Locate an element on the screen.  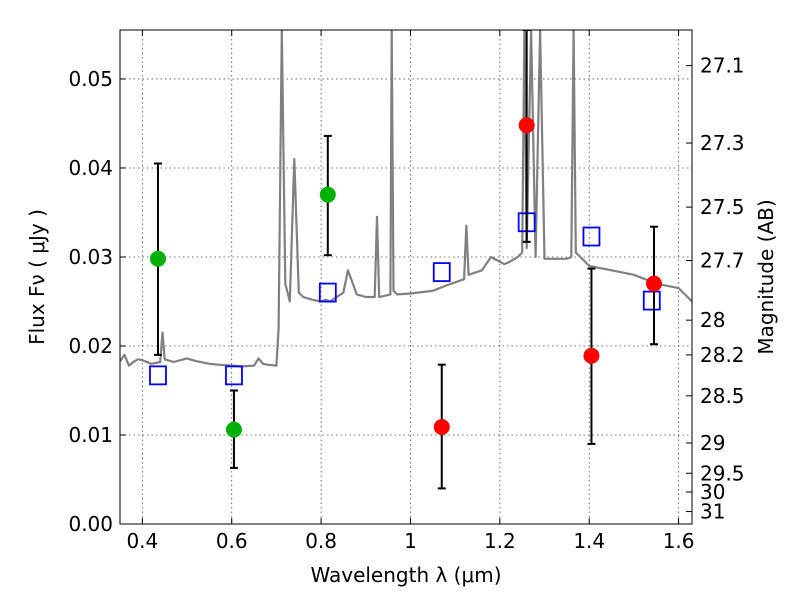
x-tick-label: 1.2 is located at coordinates (500, 541).